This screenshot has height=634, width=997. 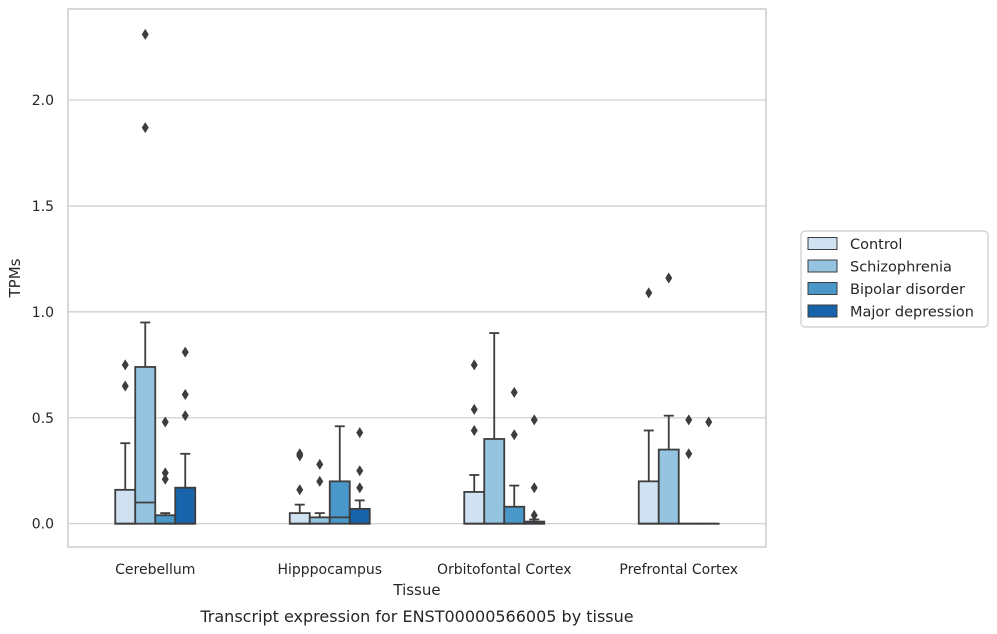 I want to click on y-tick-label: 2.0, so click(x=43, y=101).